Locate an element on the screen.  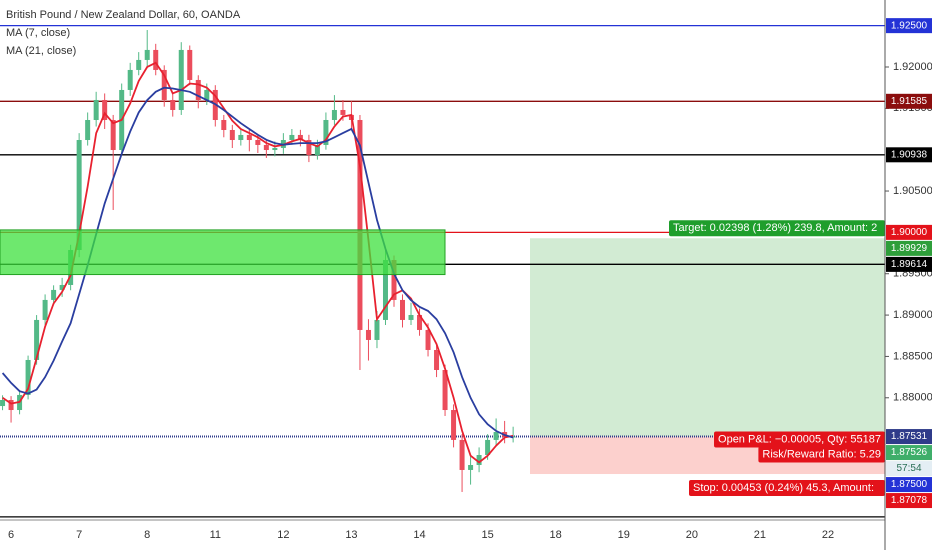
x-tick-label: 6 is located at coordinates (11, 535).